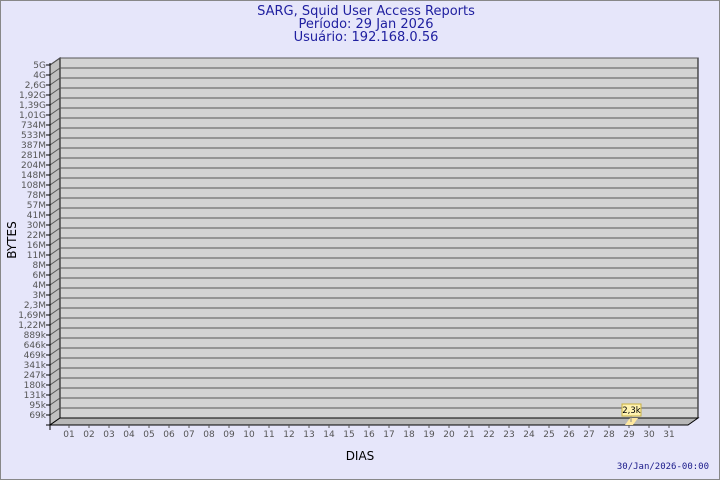 Image resolution: width=720 pixels, height=480 pixels. What do you see at coordinates (348, 435) in the screenshot?
I see `x-tick-label: 15` at bounding box center [348, 435].